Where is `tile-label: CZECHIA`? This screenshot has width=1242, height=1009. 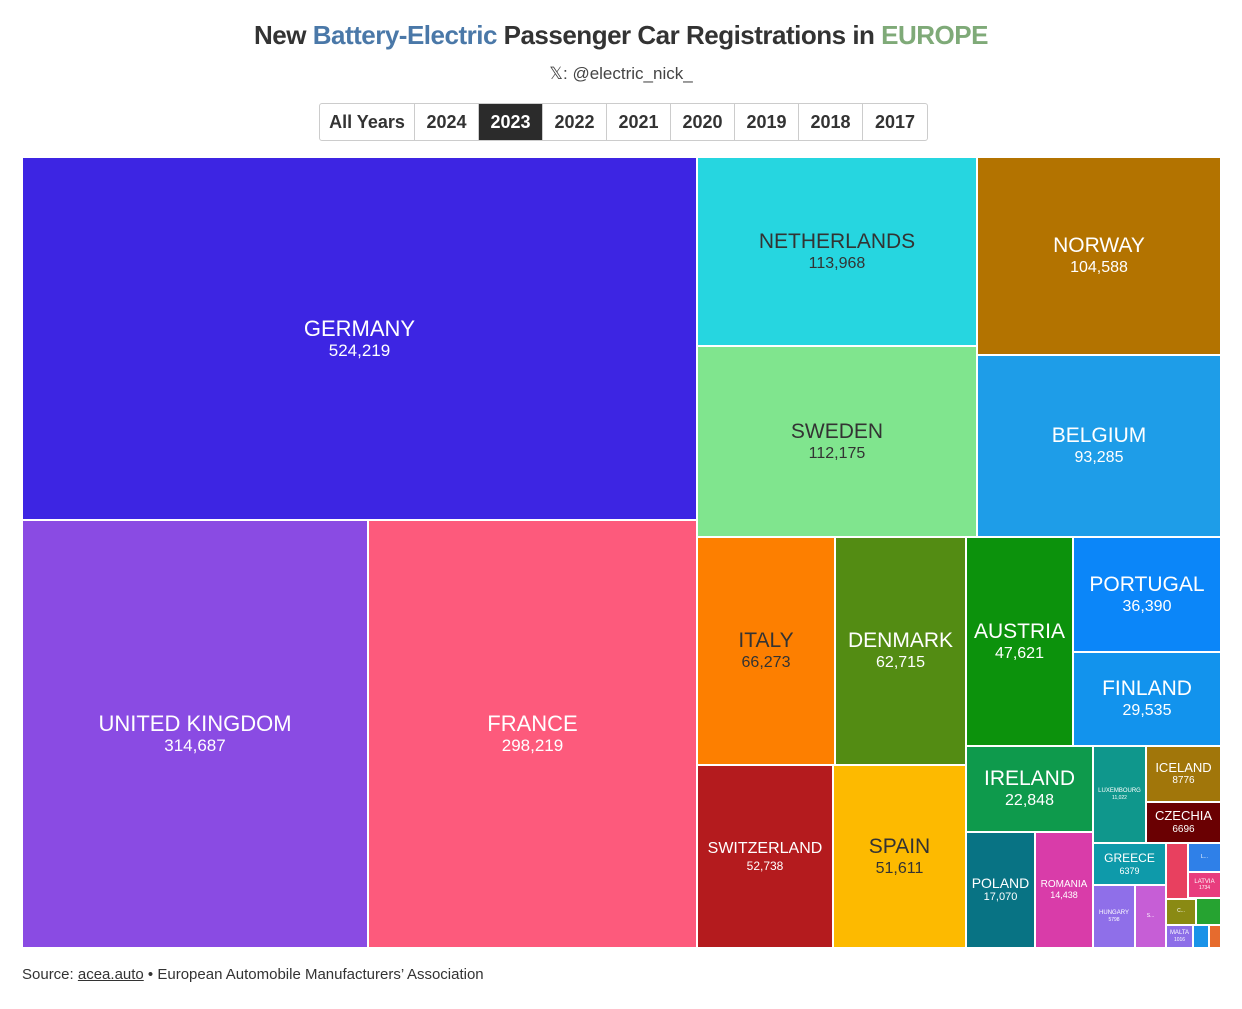 tile-label: CZECHIA is located at coordinates (1183, 816).